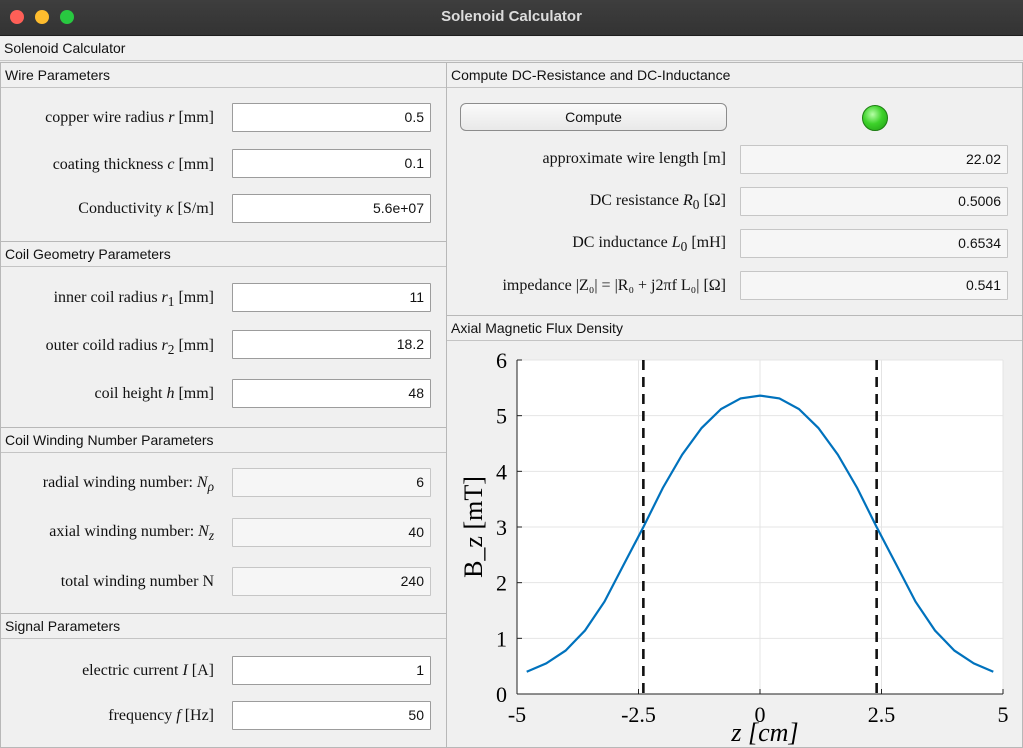 This screenshot has height=748, width=1023. I want to click on outer-radius-input: 18.2, so click(331, 344).